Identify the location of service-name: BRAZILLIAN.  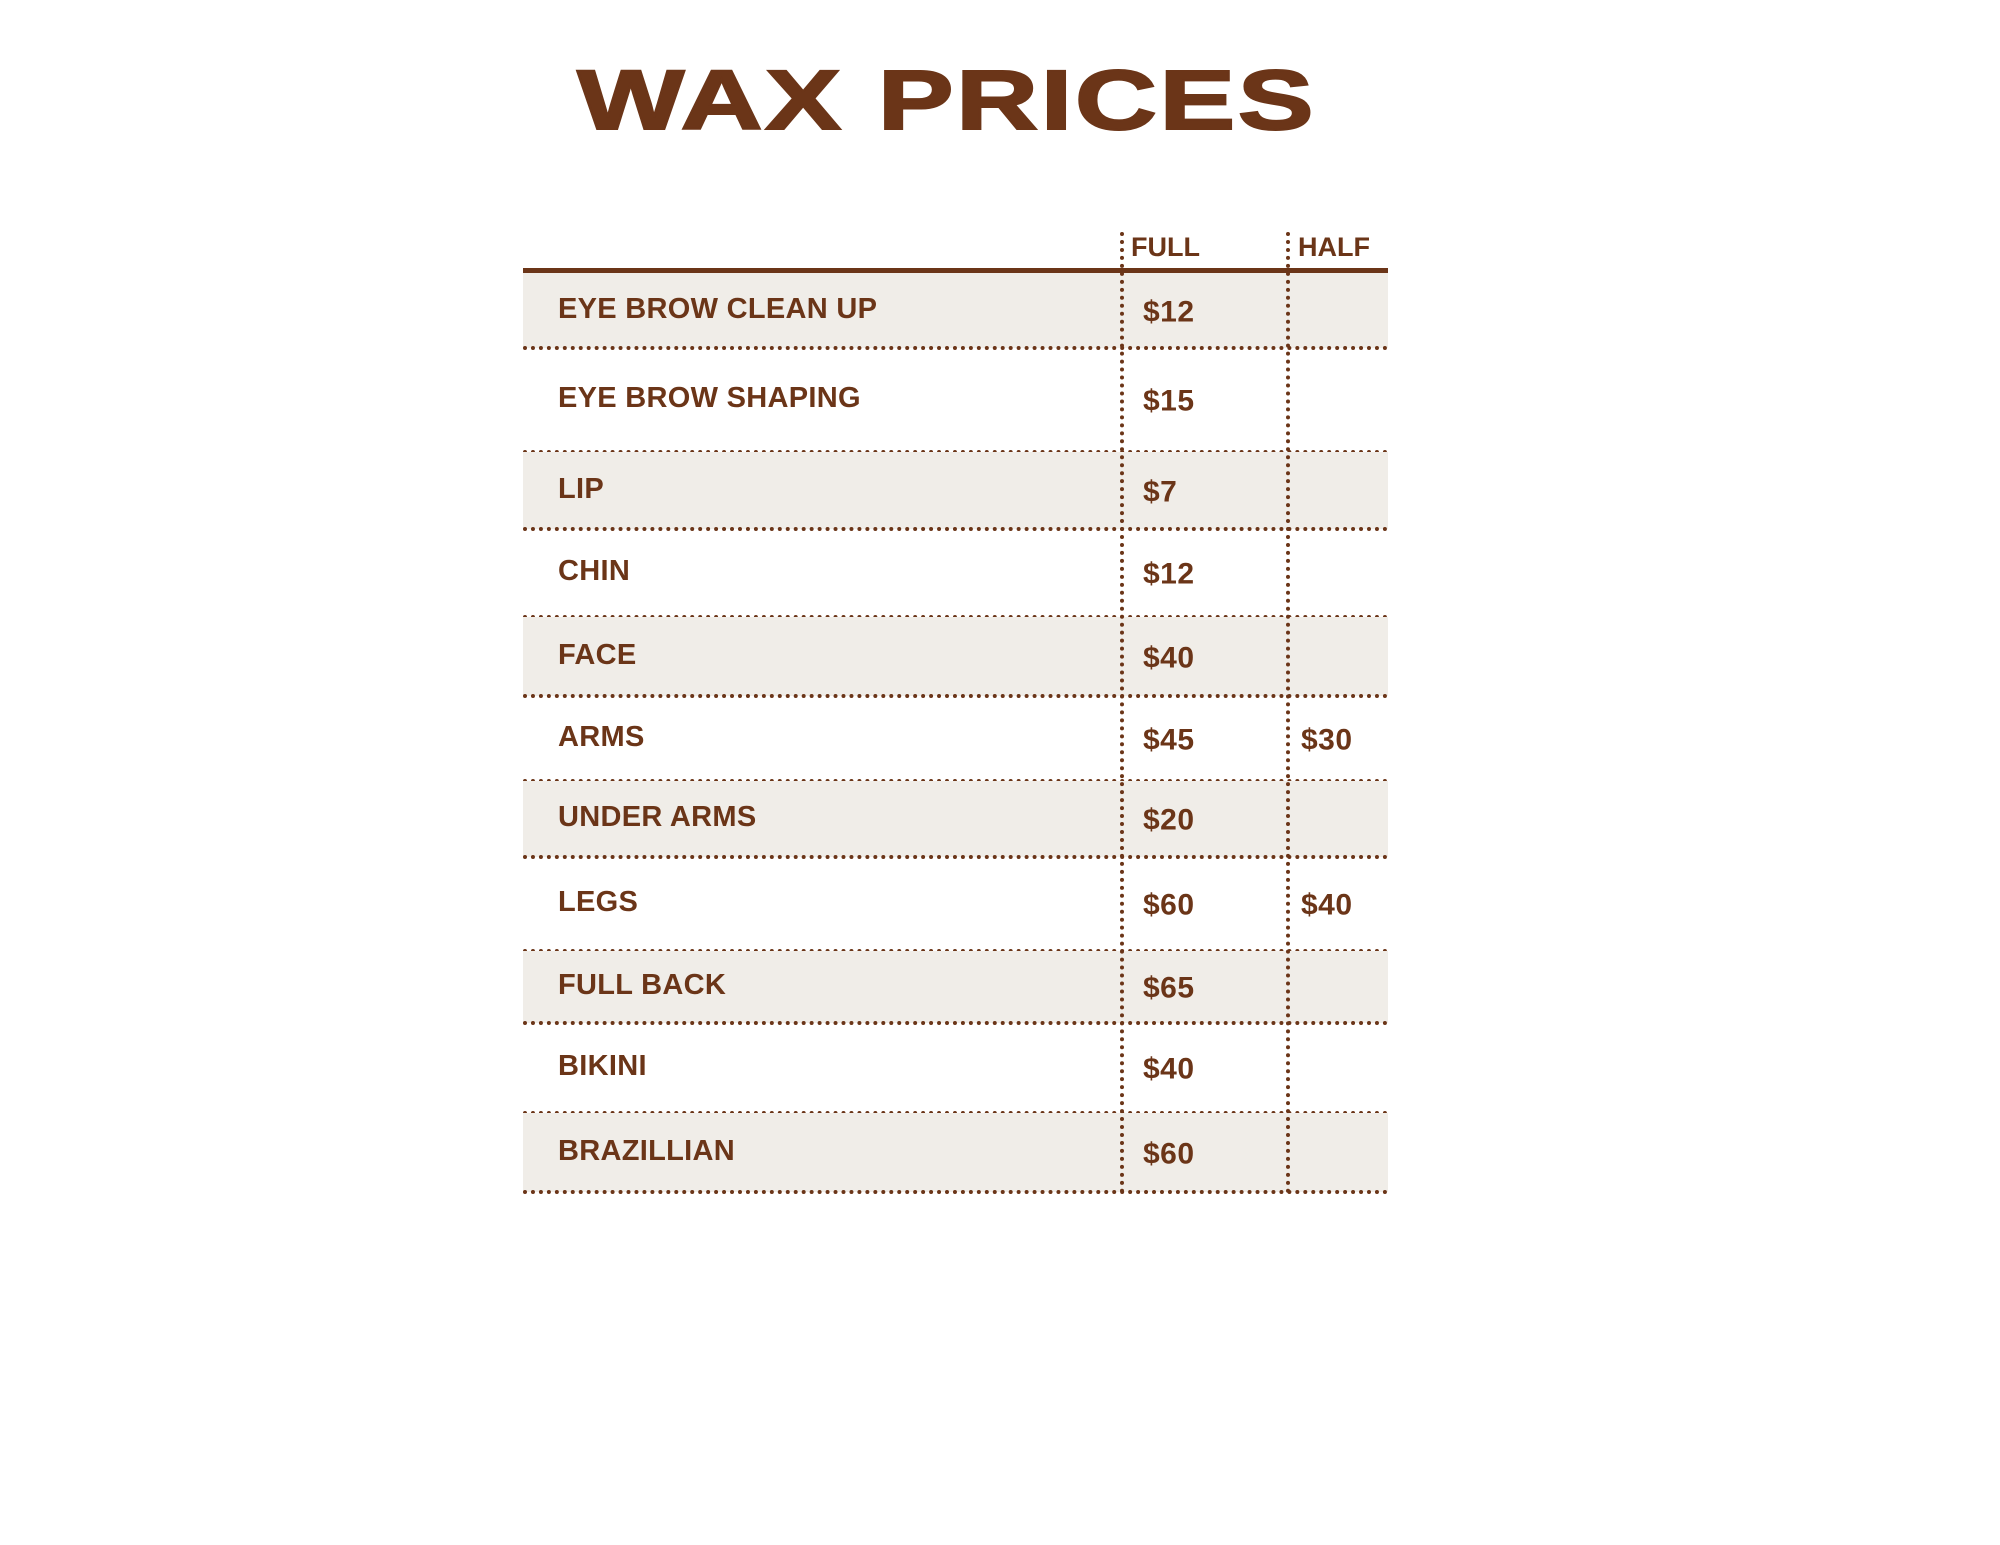
(646, 1150).